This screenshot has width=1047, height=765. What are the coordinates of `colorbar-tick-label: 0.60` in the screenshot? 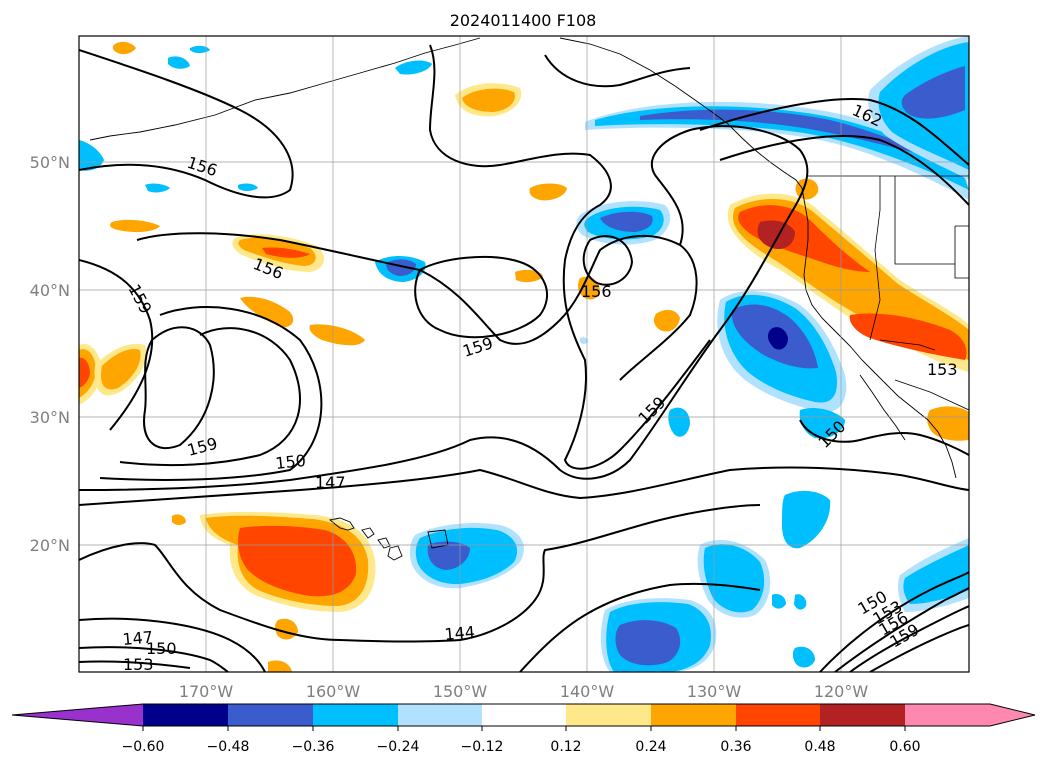 It's located at (904, 747).